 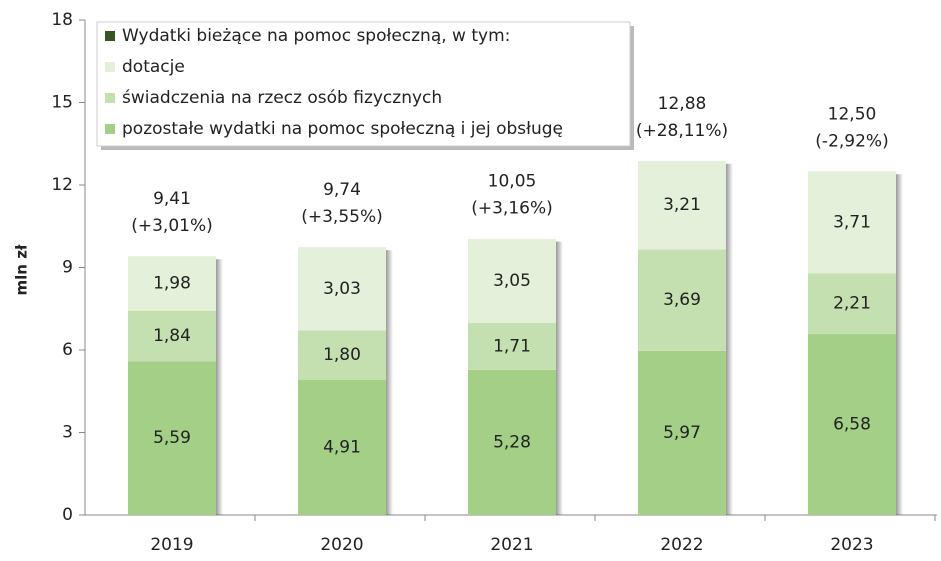 I want to click on data-label: 3,03, so click(x=342, y=289).